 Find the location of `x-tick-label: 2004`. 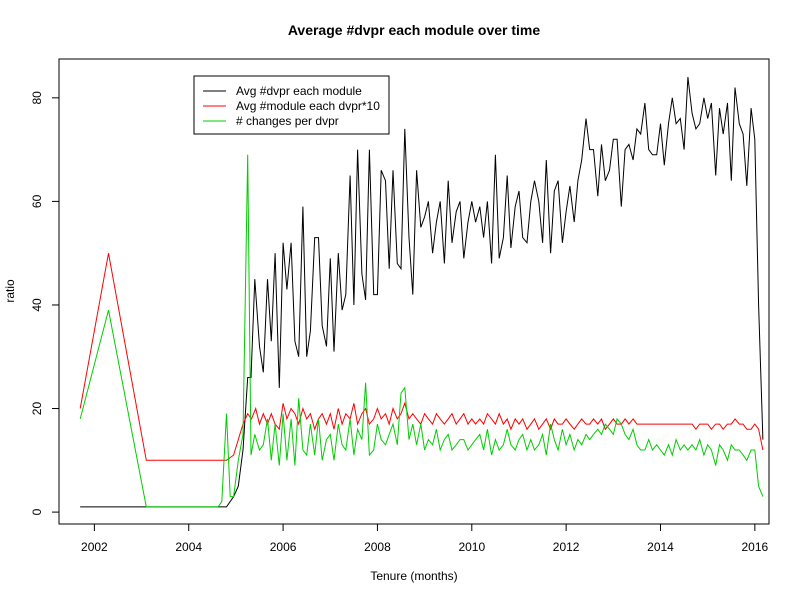

x-tick-label: 2004 is located at coordinates (188, 547).